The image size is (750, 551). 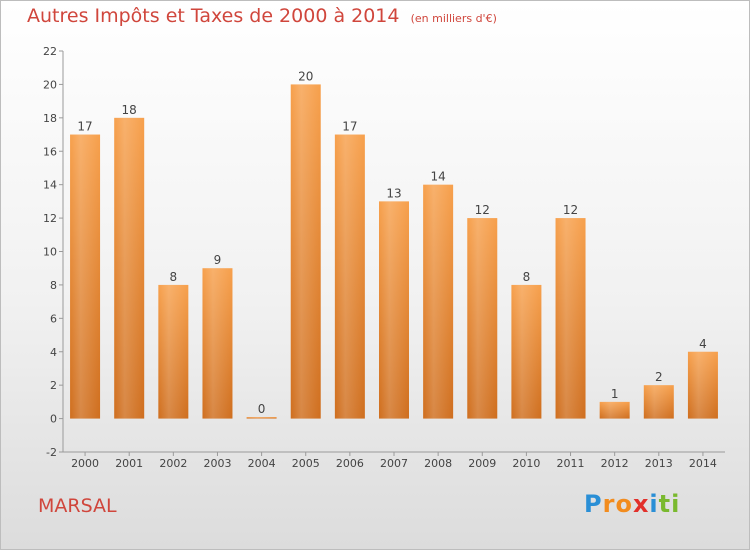 I want to click on x-tick-label: 2000, so click(x=85, y=463).